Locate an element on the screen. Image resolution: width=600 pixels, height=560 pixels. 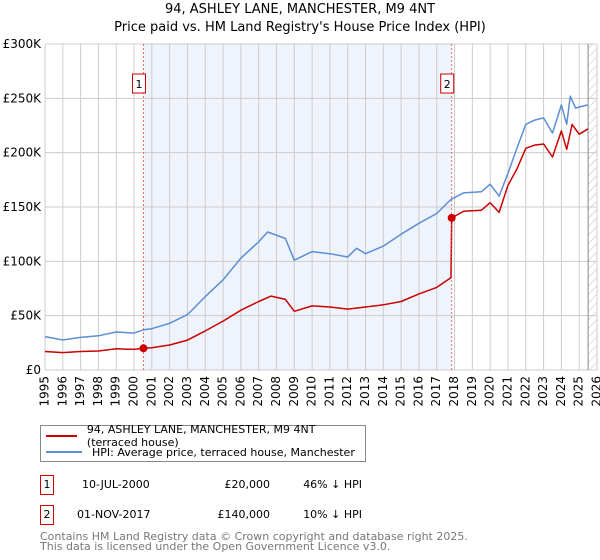
x-tick-label: 2017 is located at coordinates (436, 391).